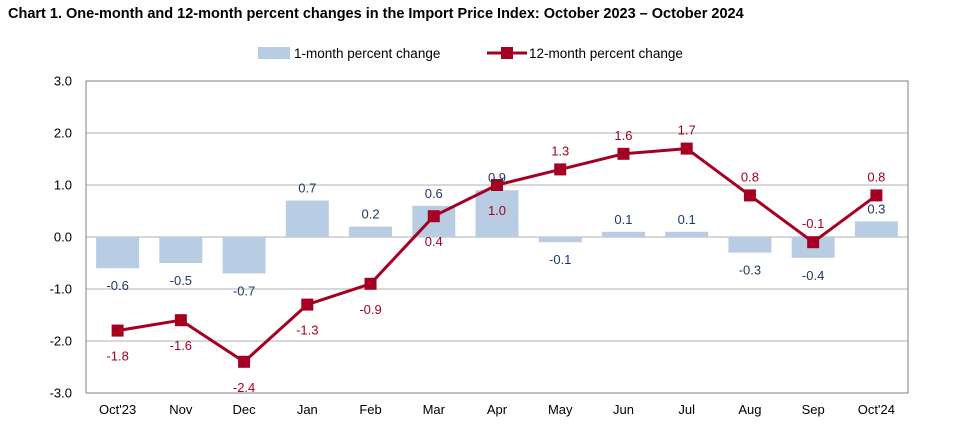  What do you see at coordinates (307, 409) in the screenshot?
I see `x-tick-label: Jan` at bounding box center [307, 409].